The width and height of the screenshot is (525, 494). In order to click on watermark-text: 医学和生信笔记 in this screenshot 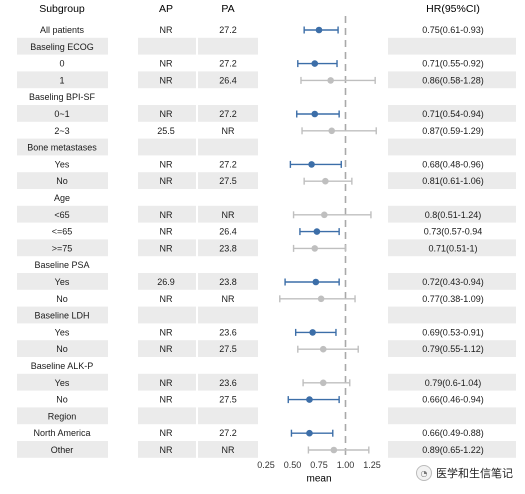, I will do `click(474, 473)`.